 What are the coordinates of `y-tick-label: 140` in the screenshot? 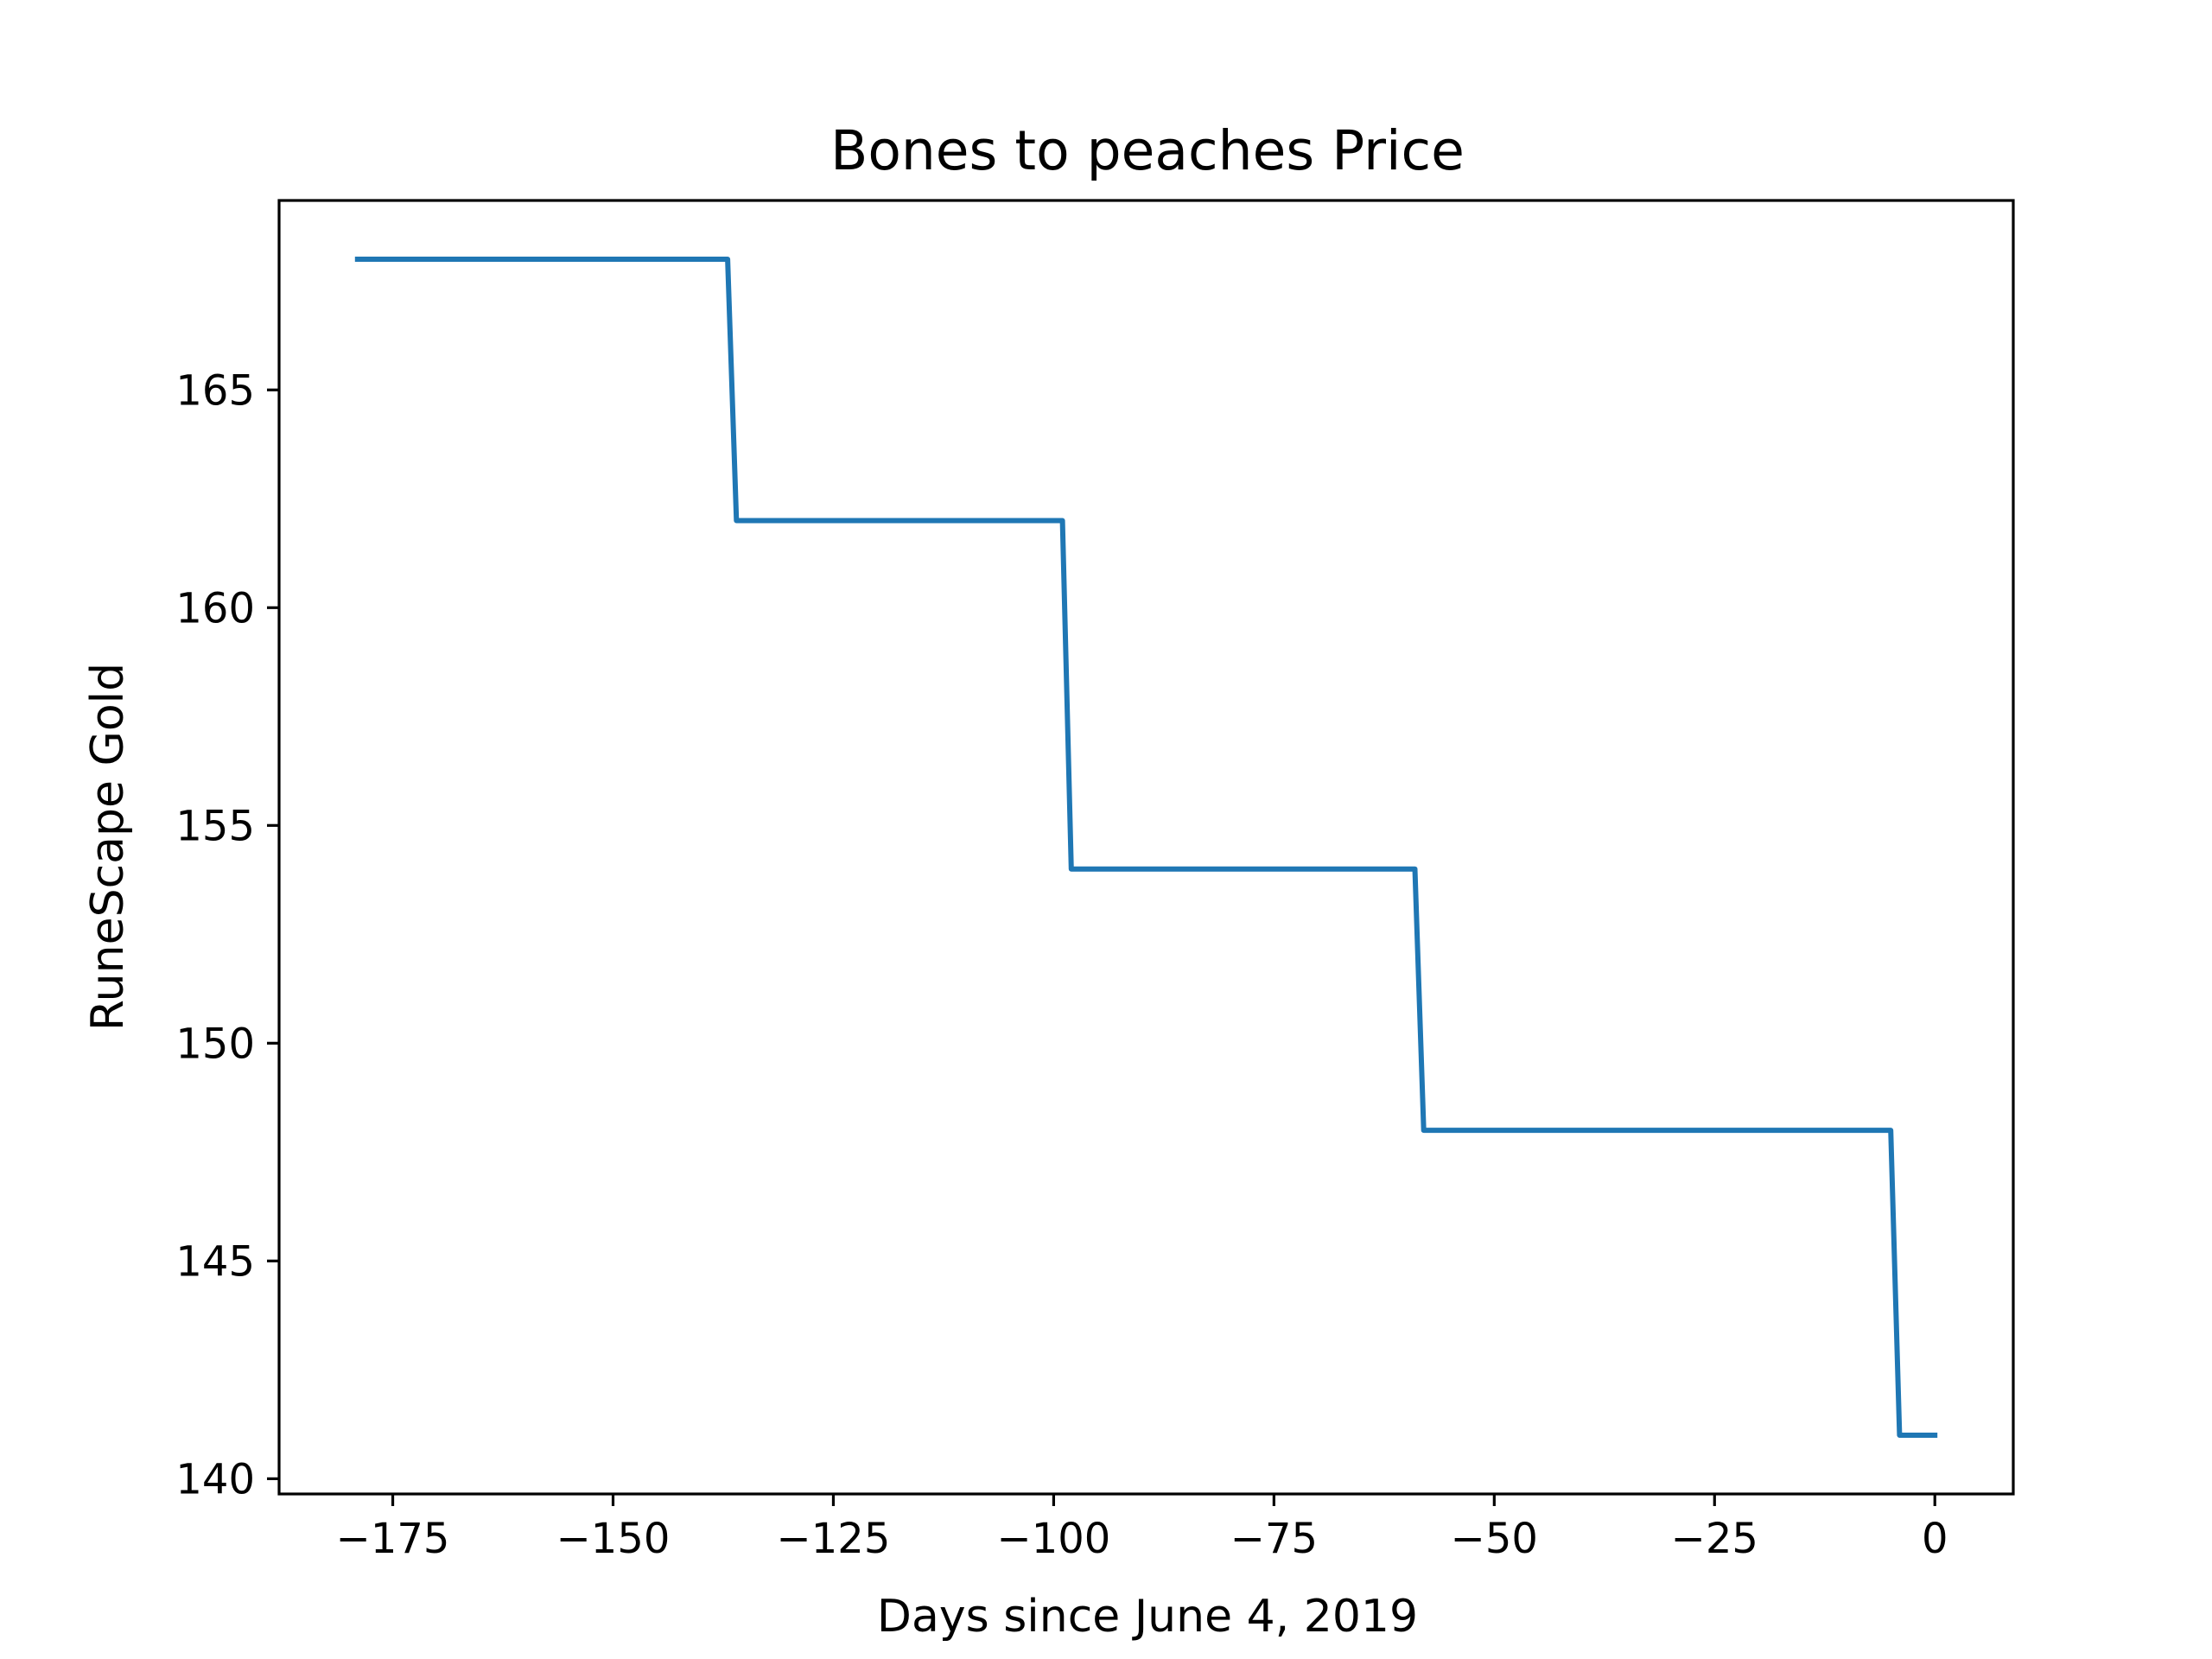 It's located at (215, 1479).